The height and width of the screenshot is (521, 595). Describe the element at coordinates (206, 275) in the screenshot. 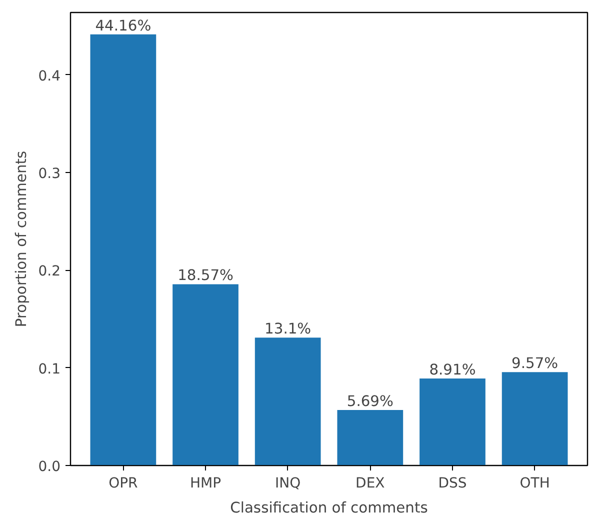

I see `data-label: 18.57%` at that location.